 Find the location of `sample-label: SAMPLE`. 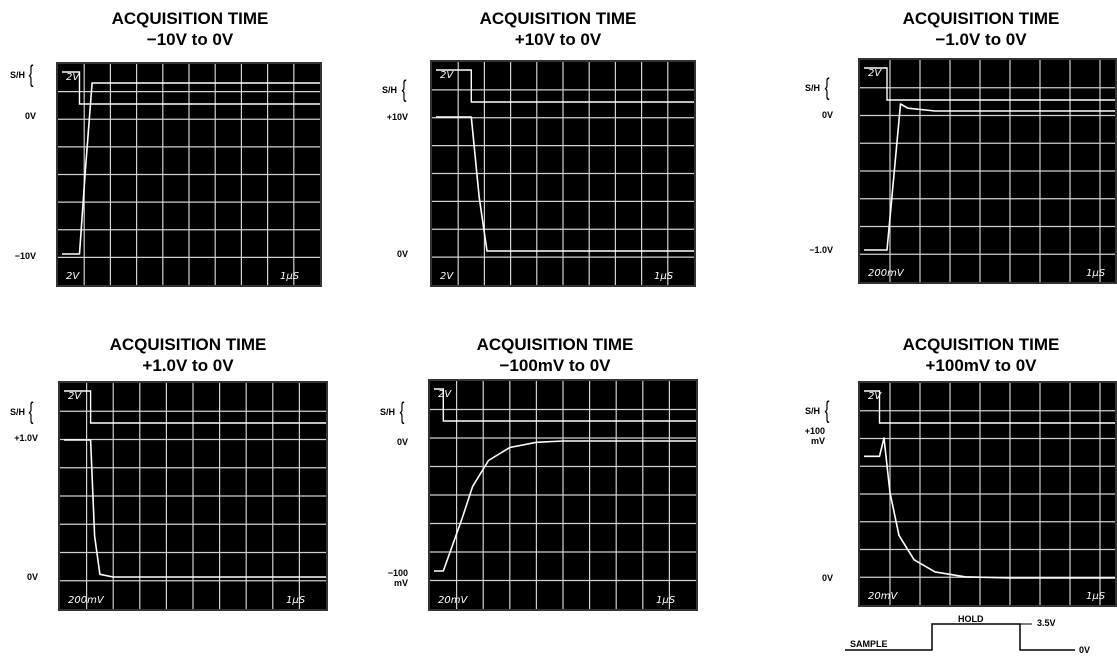

sample-label: SAMPLE is located at coordinates (869, 644).